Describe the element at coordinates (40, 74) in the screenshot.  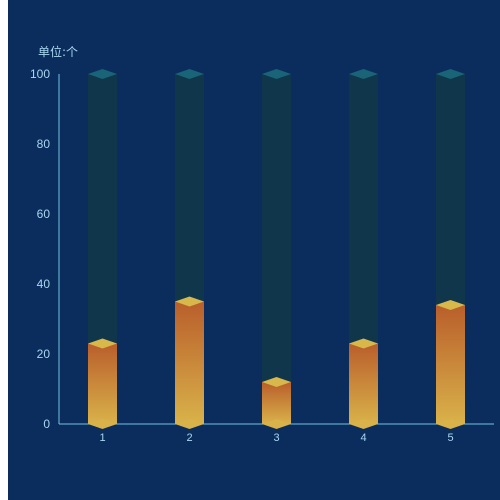
I see `y-tick-label: 100` at that location.